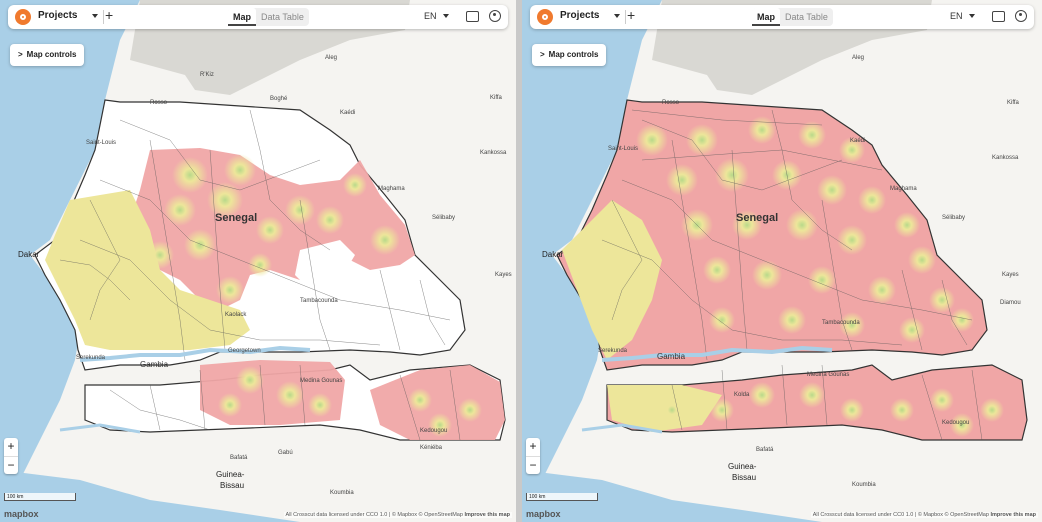  I want to click on place-medina-gounass: Medina Gounas, so click(321, 381).